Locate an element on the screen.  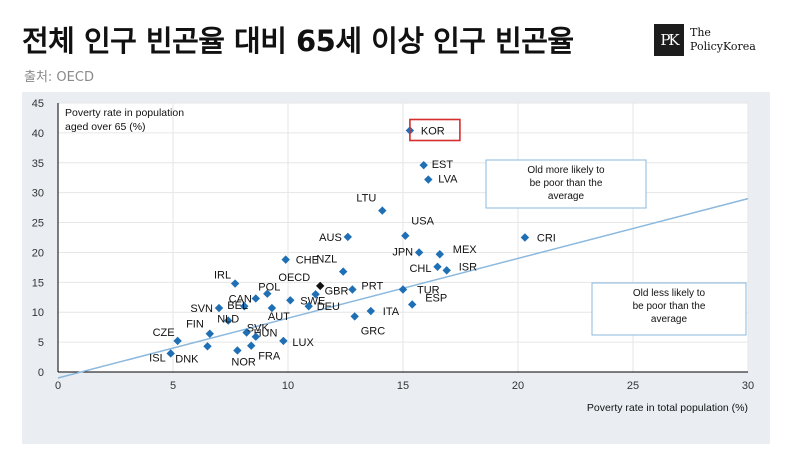
point-label-chl: CHL is located at coordinates (420, 269).